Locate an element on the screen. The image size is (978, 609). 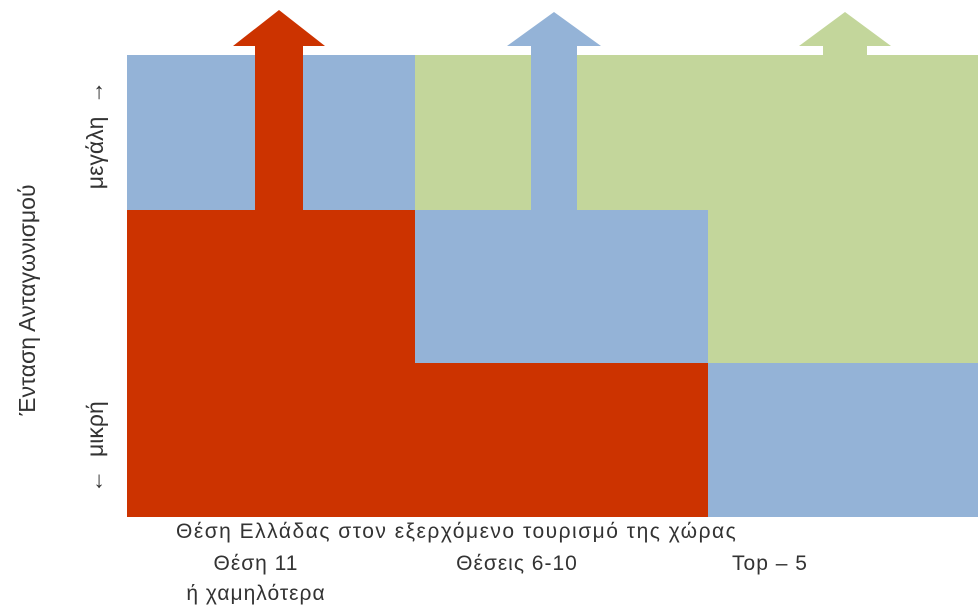
col2-low-zone is located at coordinates (561, 440).